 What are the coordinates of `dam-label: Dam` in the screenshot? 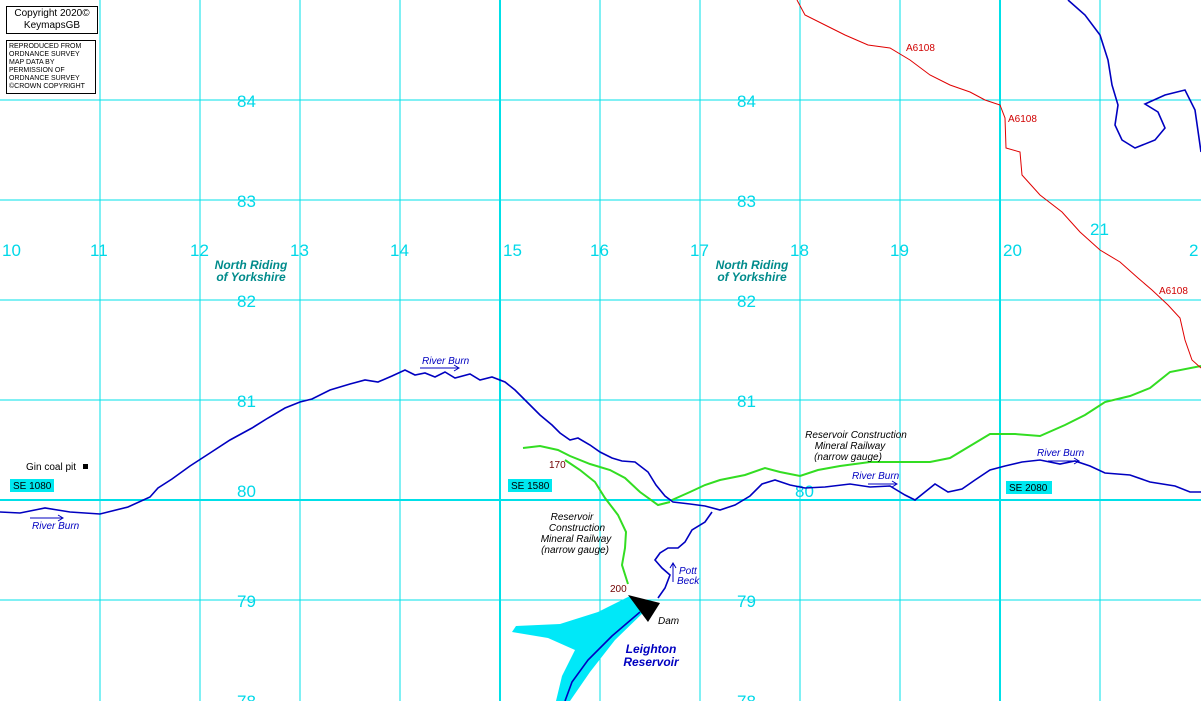 It's located at (668, 621).